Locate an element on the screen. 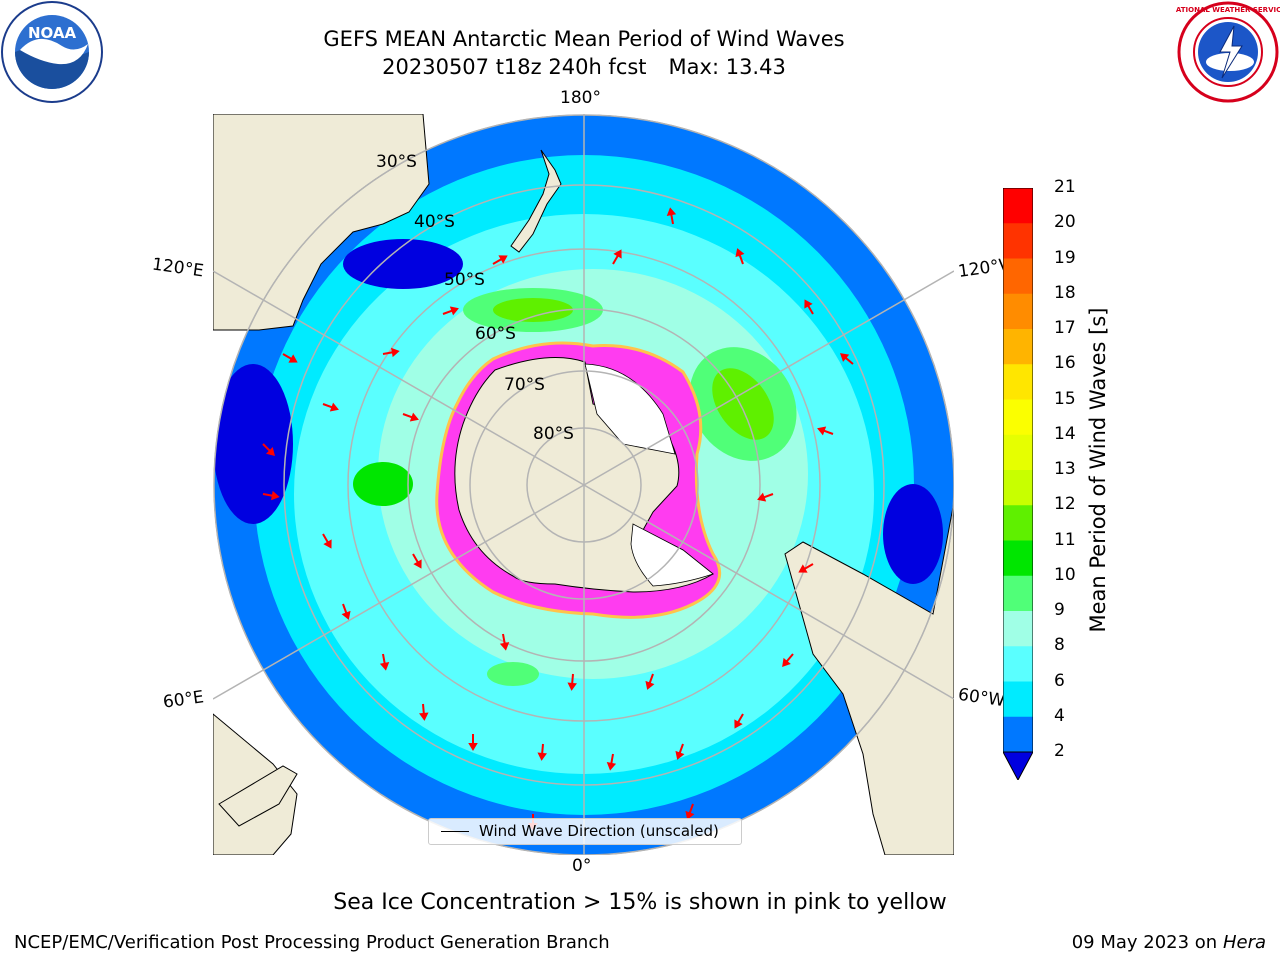 This screenshot has width=1280, height=960. colorbar-tick-label: 4 is located at coordinates (1059, 715).